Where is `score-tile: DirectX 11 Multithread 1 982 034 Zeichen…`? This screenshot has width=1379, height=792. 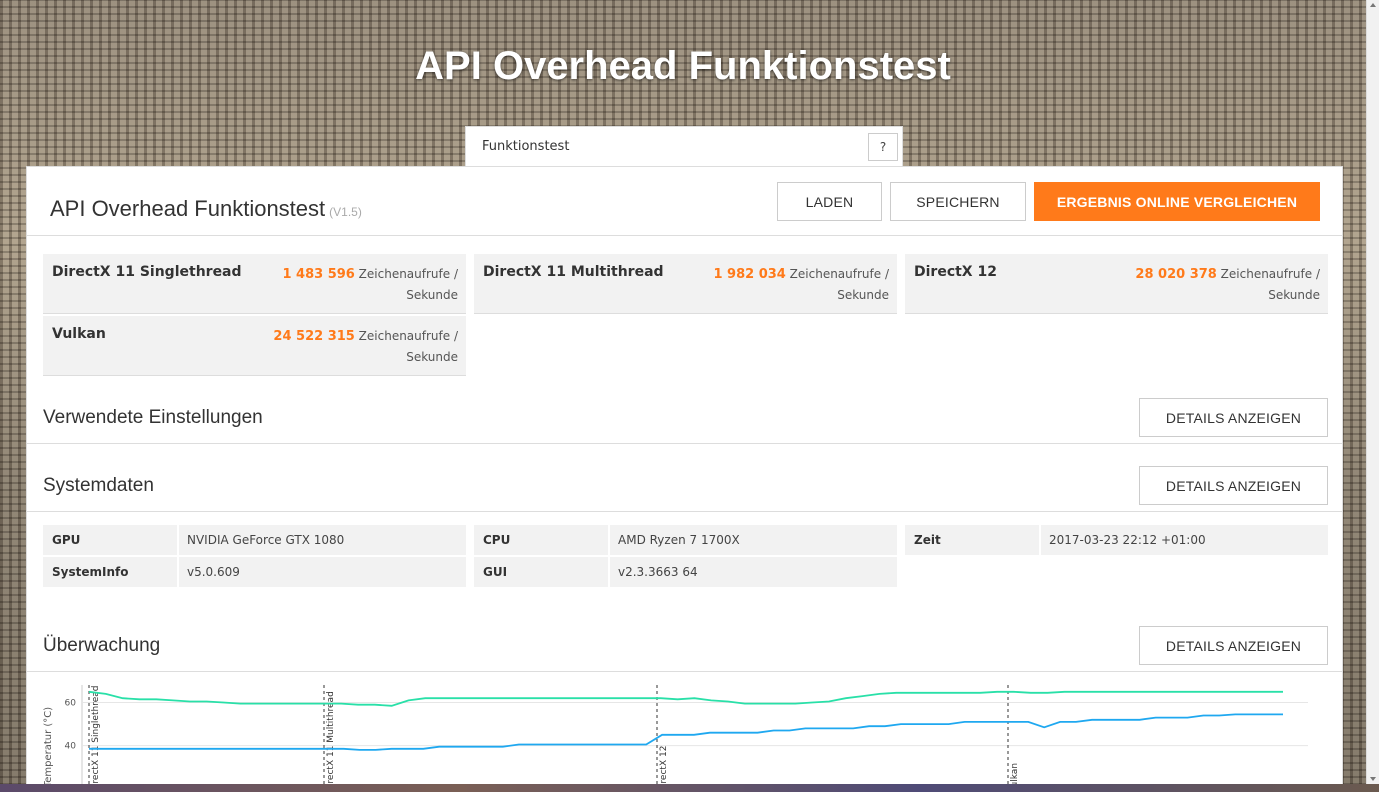
score-tile: DirectX 11 Multithread 1 982 034 Zeichen… is located at coordinates (685, 284).